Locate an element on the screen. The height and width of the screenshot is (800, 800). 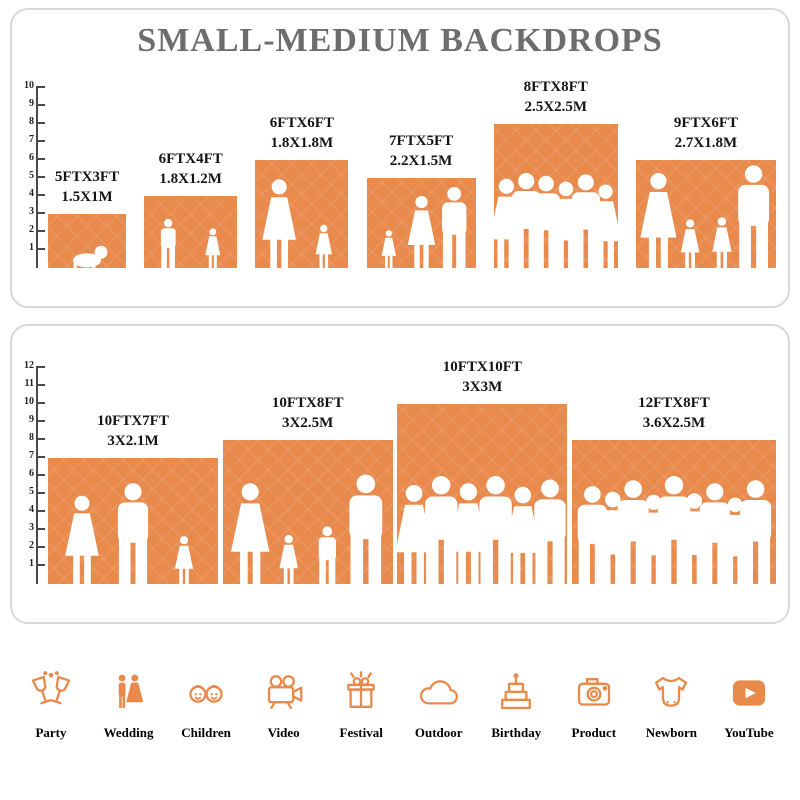
backdrop-label: 7FTX5FT 2.2X1.5M is located at coordinates (421, 151).